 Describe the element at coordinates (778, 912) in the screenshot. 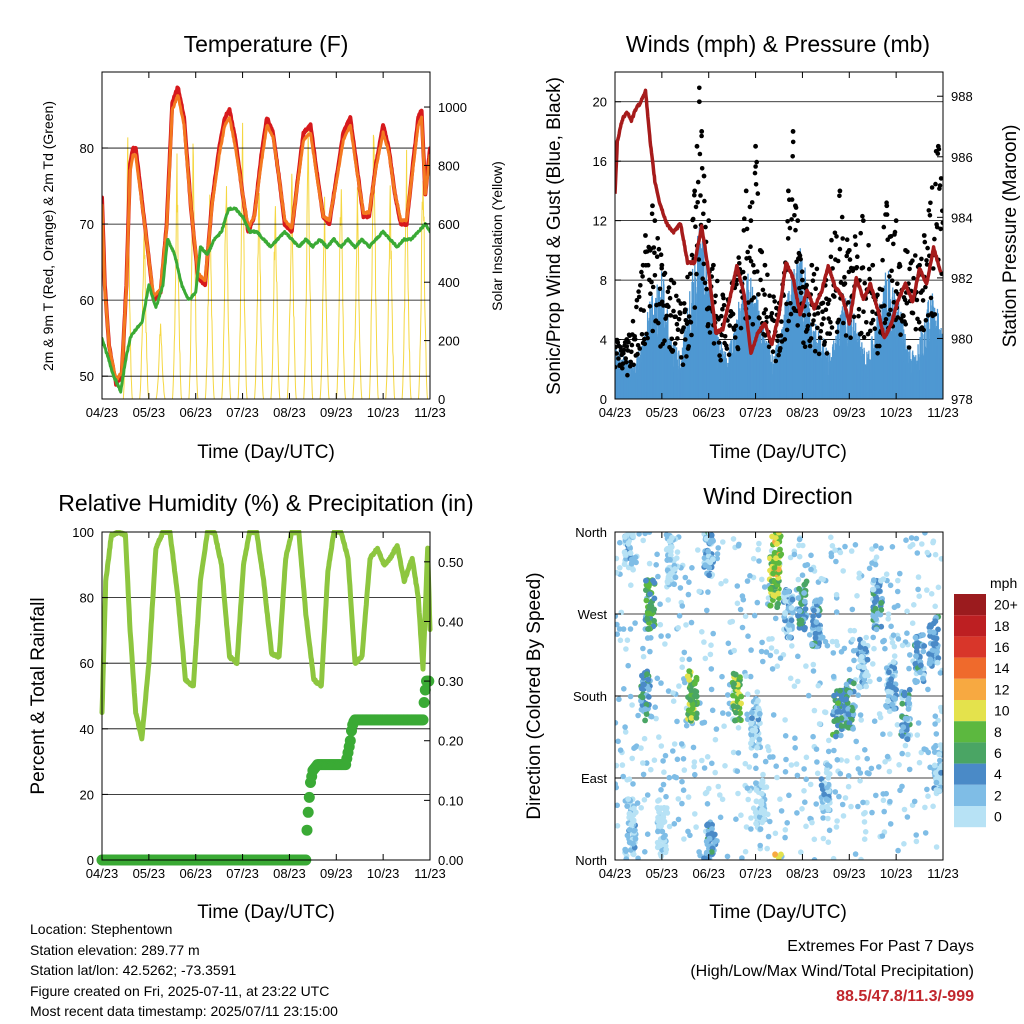

I see `direction-xlabel: Time (Day/UTC)` at that location.